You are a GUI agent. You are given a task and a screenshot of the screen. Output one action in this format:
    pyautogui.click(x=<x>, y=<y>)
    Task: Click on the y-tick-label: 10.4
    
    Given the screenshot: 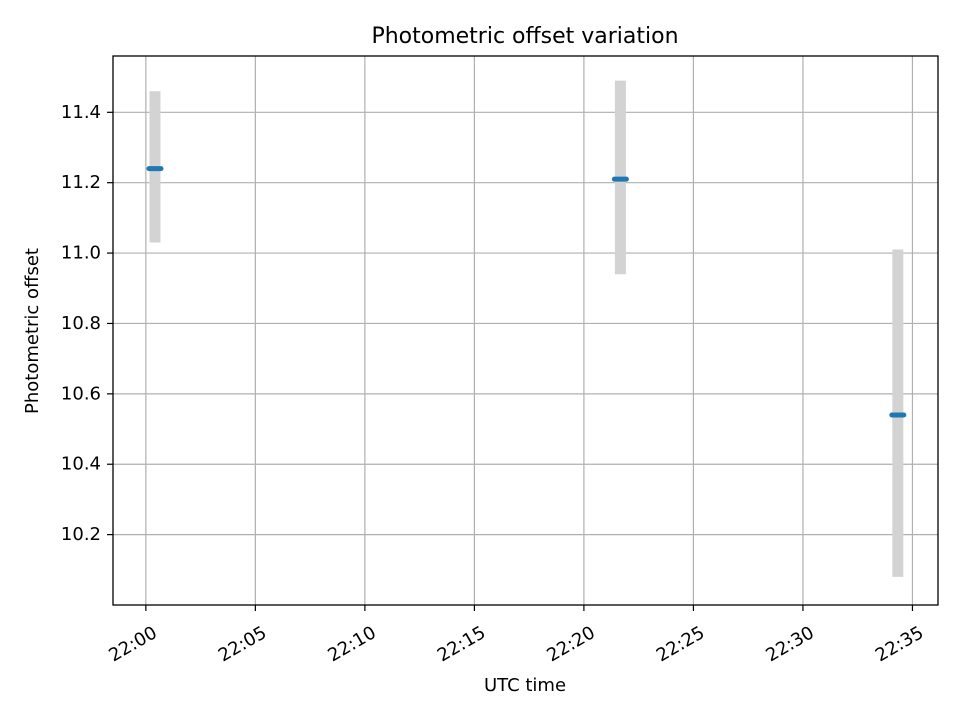 What is the action you would take?
    pyautogui.click(x=81, y=464)
    